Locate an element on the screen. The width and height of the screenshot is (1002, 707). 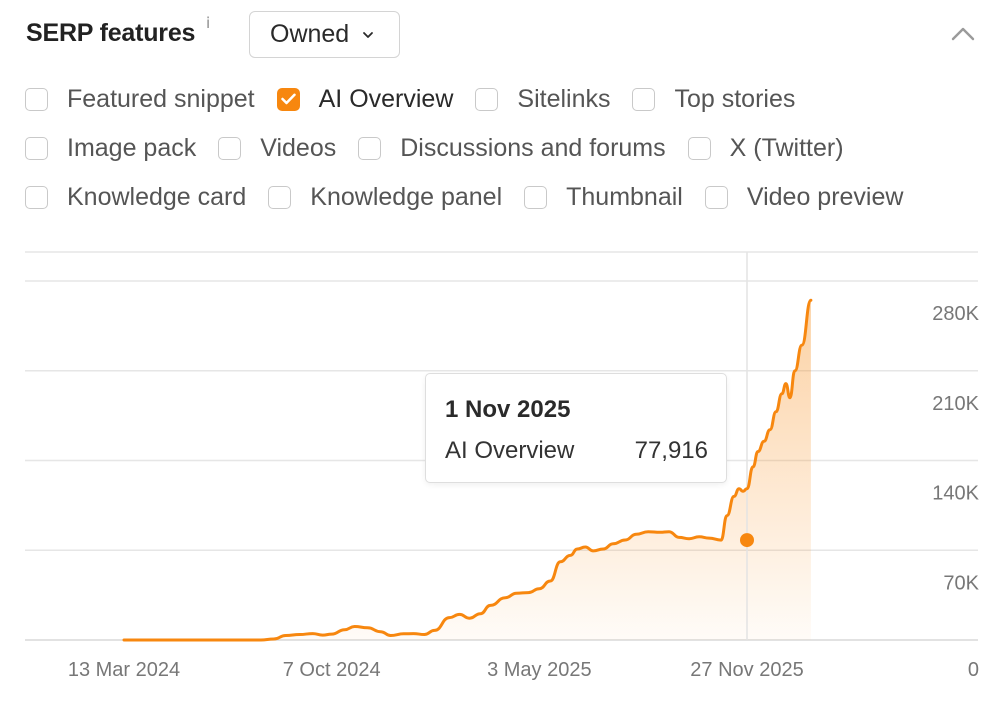
filter-image-pack: Image pack is located at coordinates (110, 148).